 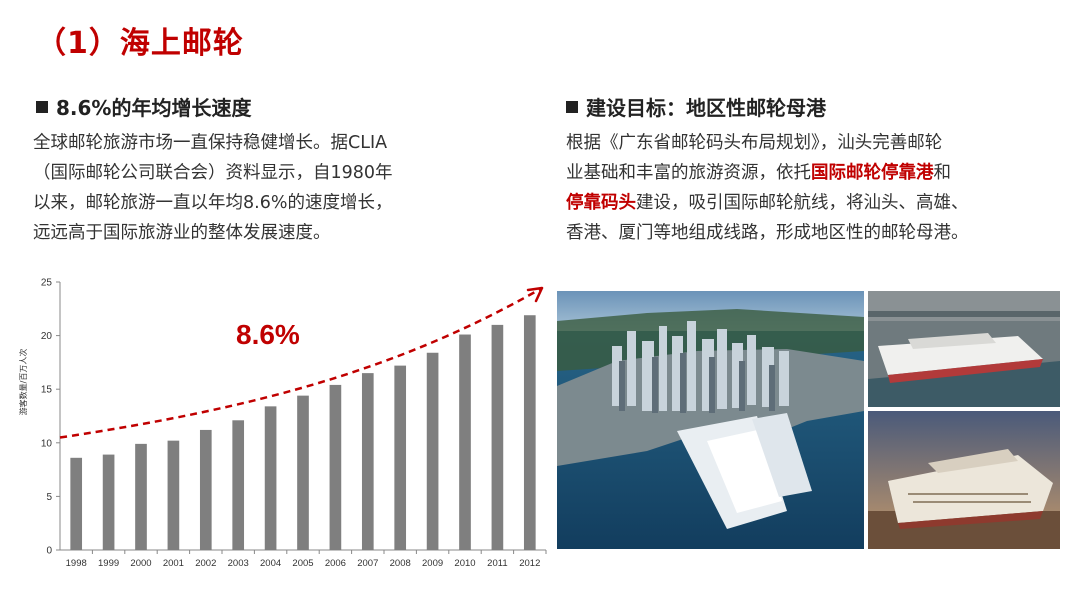 What do you see at coordinates (601, 203) in the screenshot?
I see `highlight-berth-terminal: 停靠码头` at bounding box center [601, 203].